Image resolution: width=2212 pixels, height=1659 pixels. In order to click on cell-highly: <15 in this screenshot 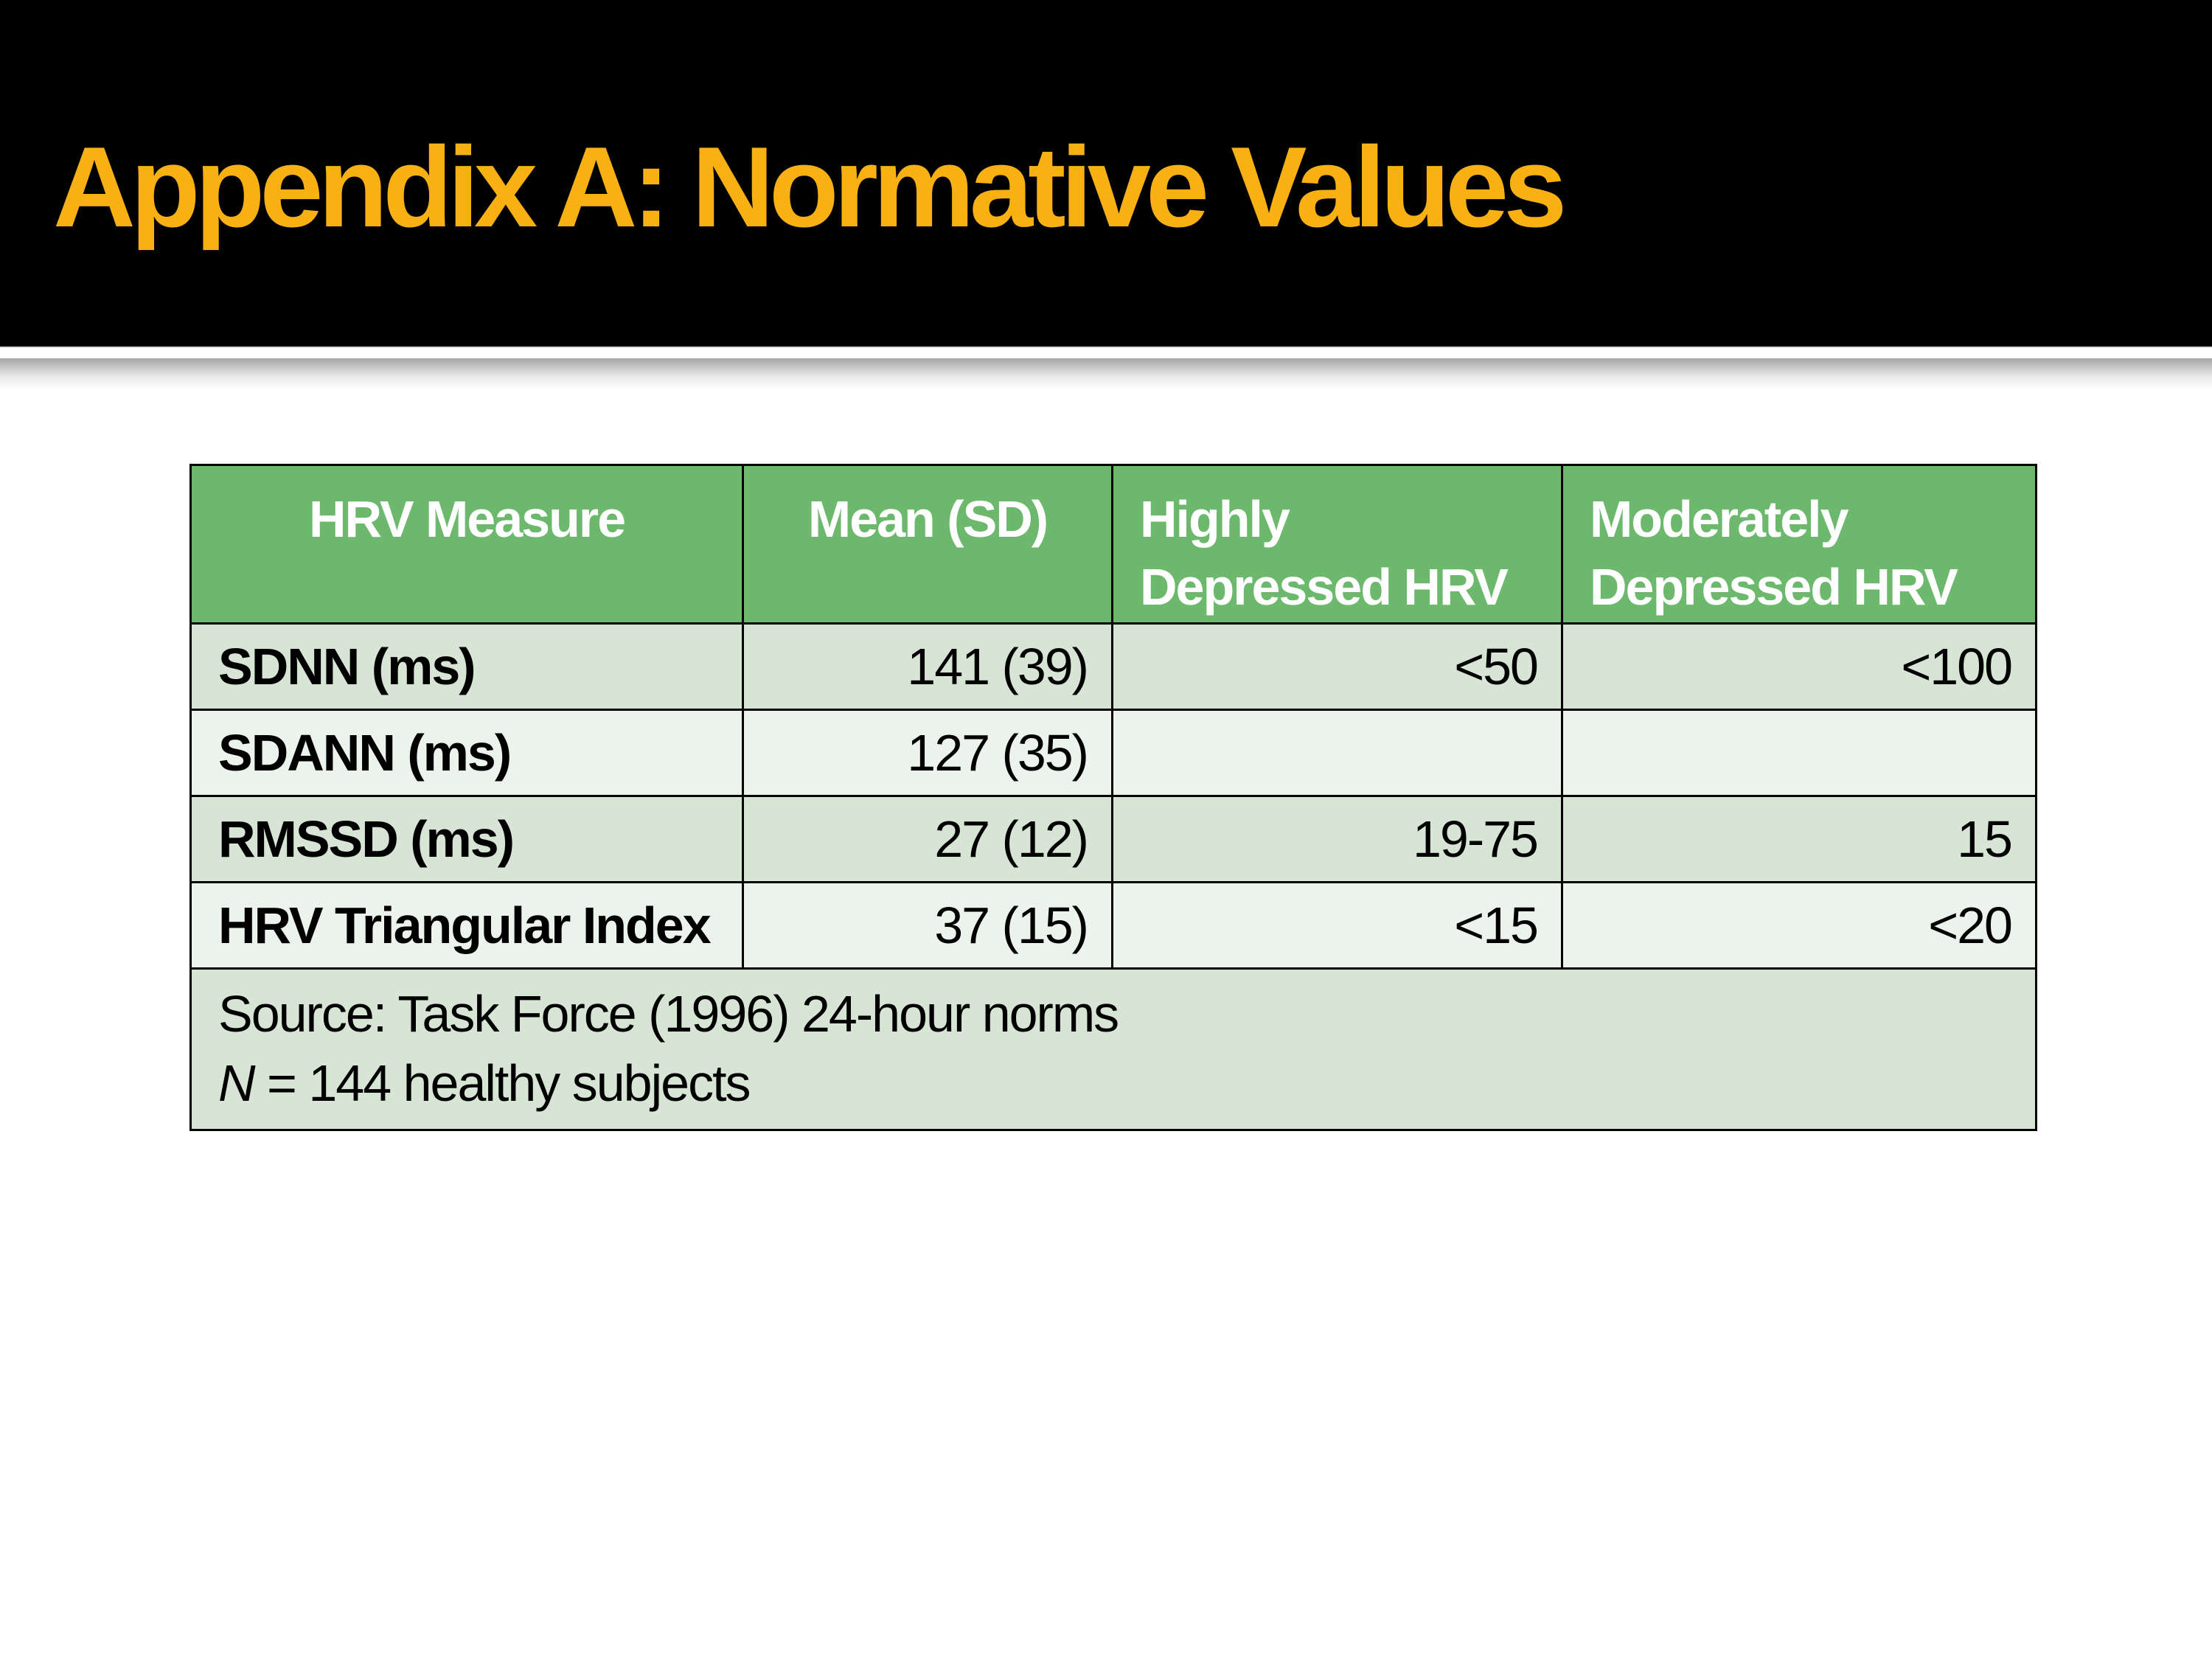, I will do `click(1337, 925)`.